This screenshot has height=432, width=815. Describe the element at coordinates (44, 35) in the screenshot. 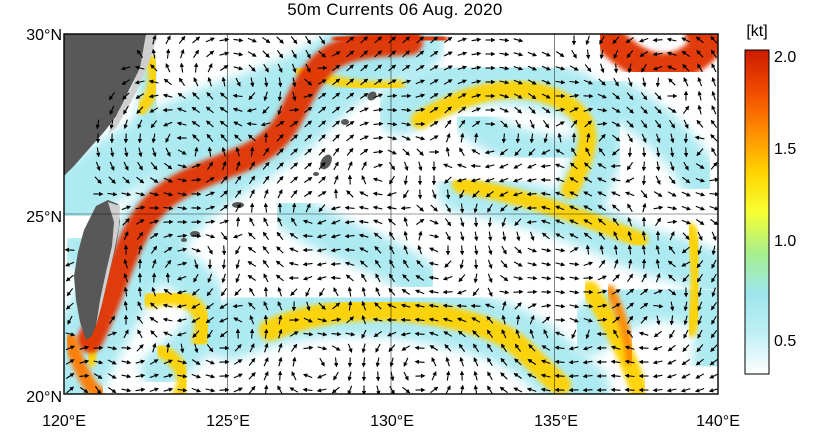

I see `y-tick-30n: 30°N` at that location.